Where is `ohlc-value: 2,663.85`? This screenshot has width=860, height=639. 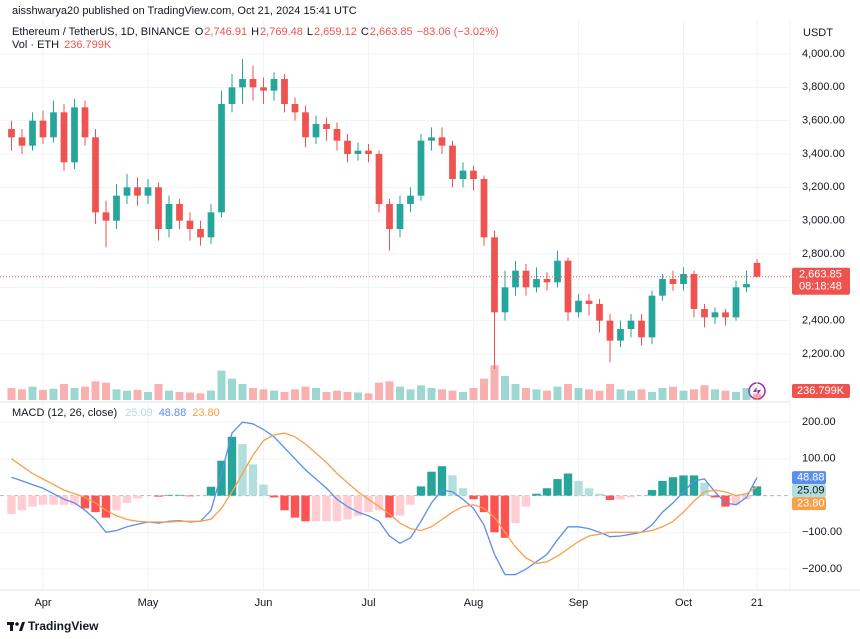
ohlc-value: 2,663.85 is located at coordinates (391, 32).